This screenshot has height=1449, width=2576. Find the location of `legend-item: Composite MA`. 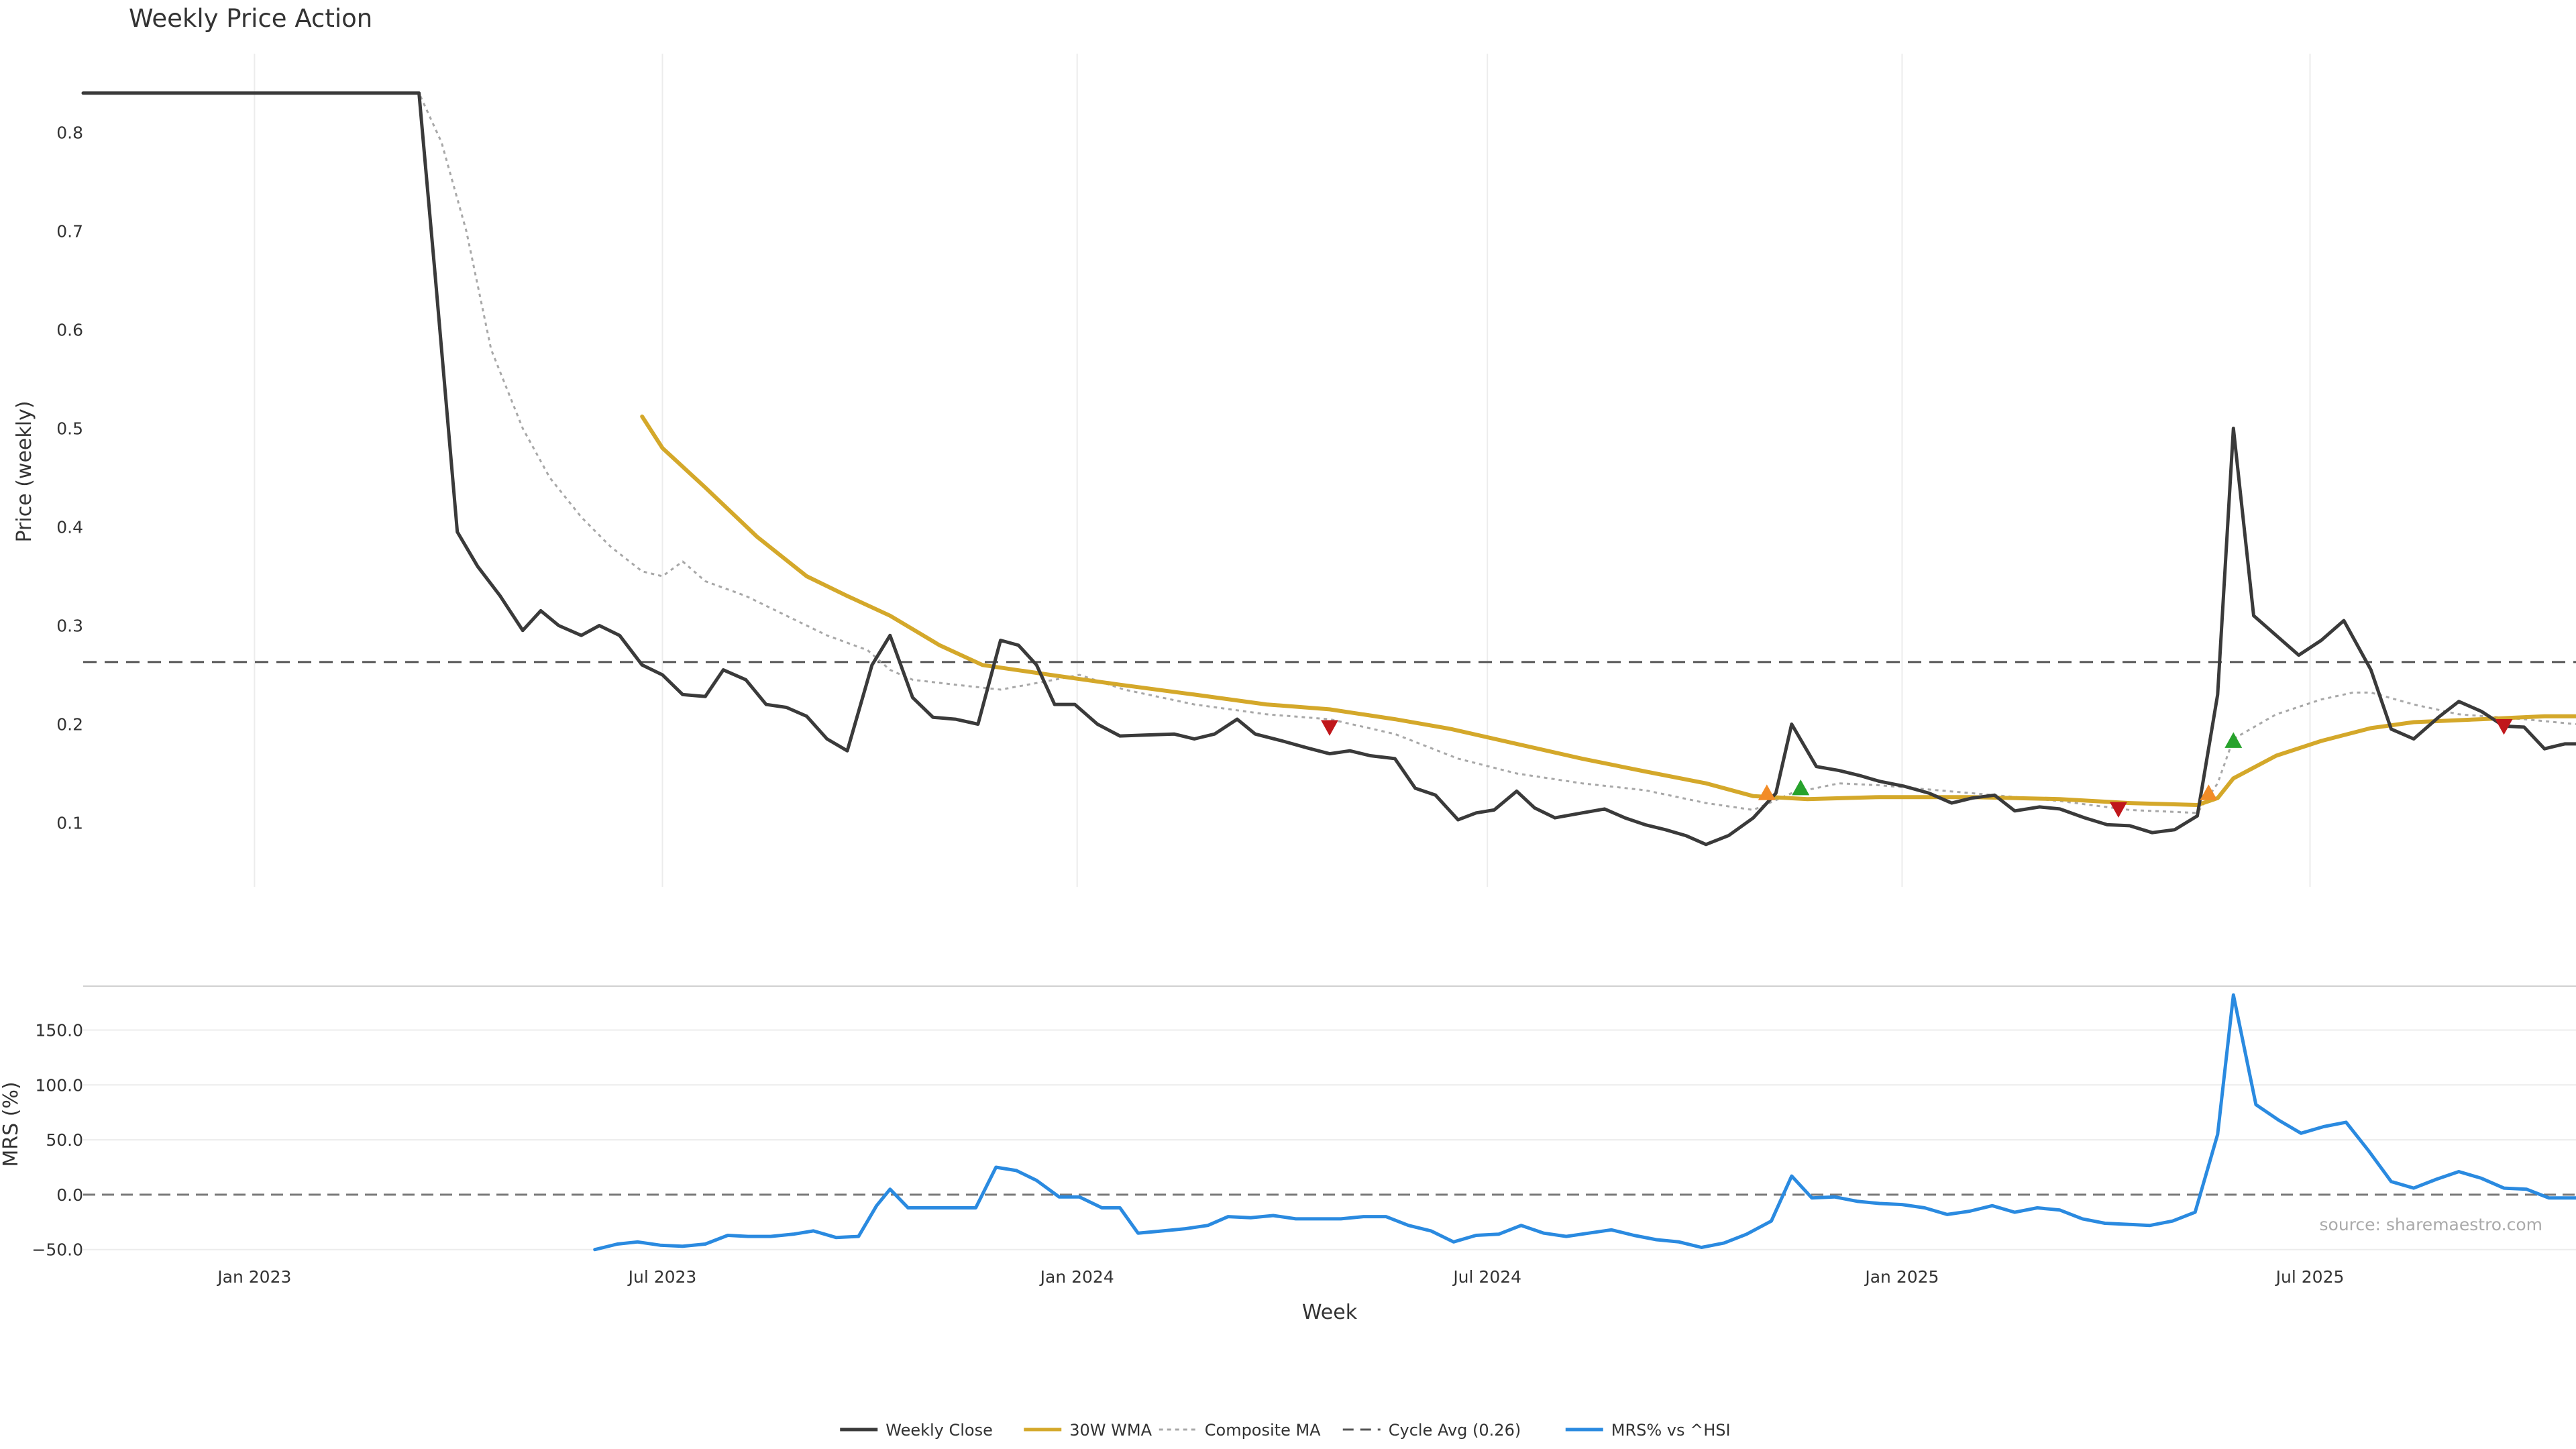

legend-item: Composite MA is located at coordinates (1240, 1430).